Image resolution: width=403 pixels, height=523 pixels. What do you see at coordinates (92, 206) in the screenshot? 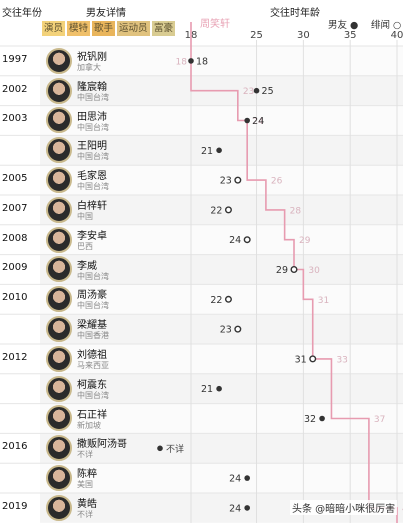
I see `boyfriend-name: 白梓轩` at bounding box center [92, 206].